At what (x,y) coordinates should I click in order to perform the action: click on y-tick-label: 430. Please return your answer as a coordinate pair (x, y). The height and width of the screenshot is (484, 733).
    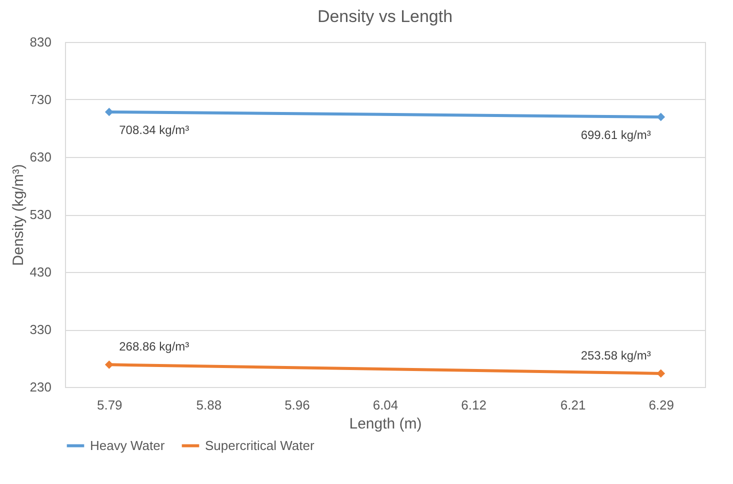
    Looking at the image, I should click on (41, 272).